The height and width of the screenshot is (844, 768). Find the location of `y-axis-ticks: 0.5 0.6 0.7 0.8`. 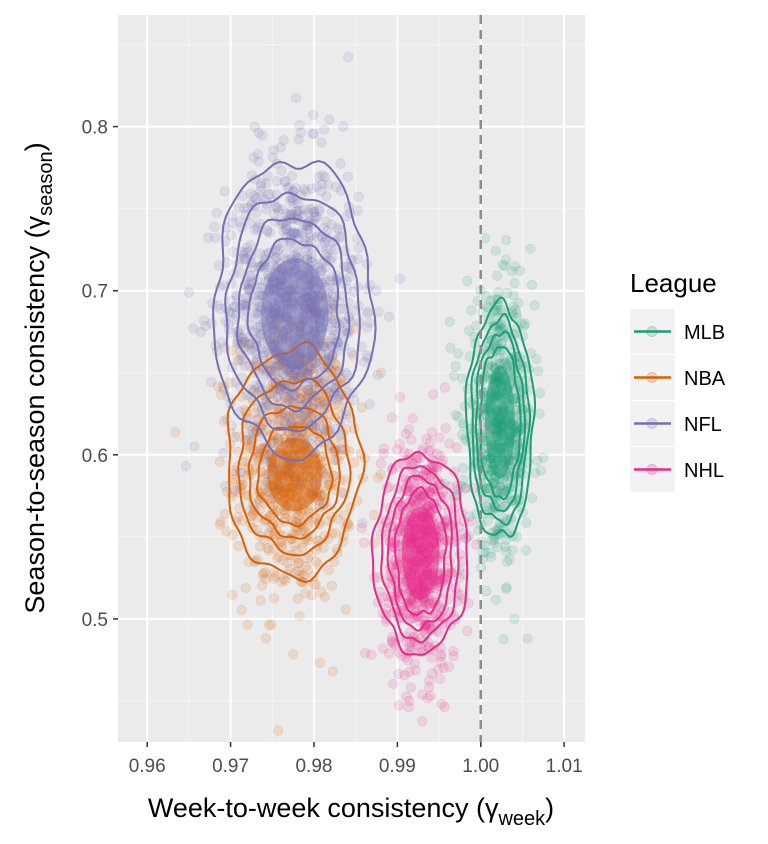

y-axis-ticks: 0.5 0.6 0.7 0.8 is located at coordinates (100, 374).